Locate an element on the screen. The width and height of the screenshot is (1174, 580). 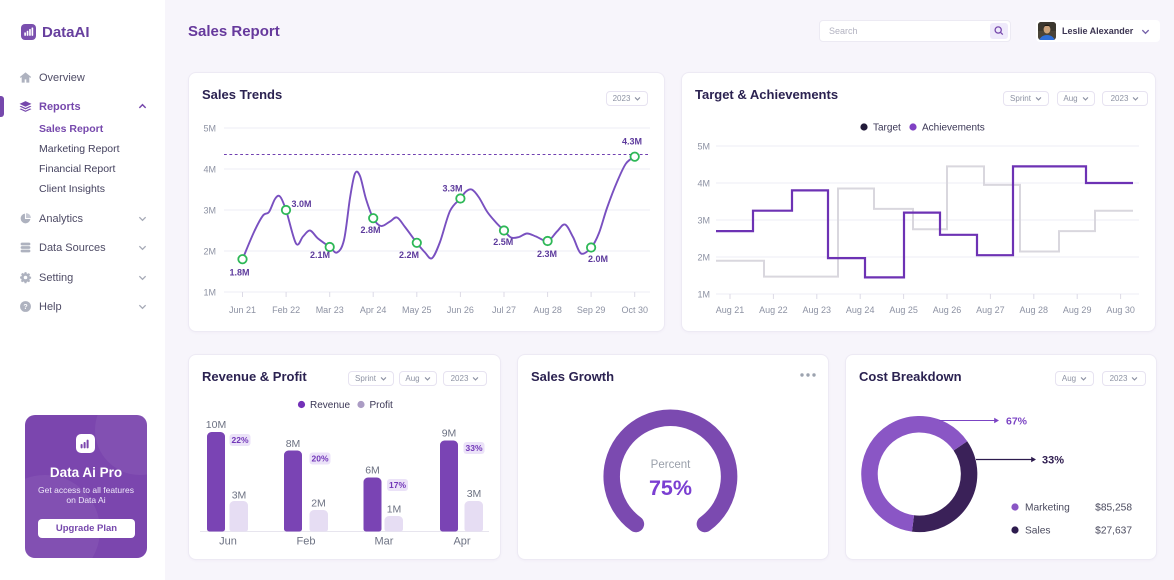
svg-text: 6M is located at coordinates (372, 471).